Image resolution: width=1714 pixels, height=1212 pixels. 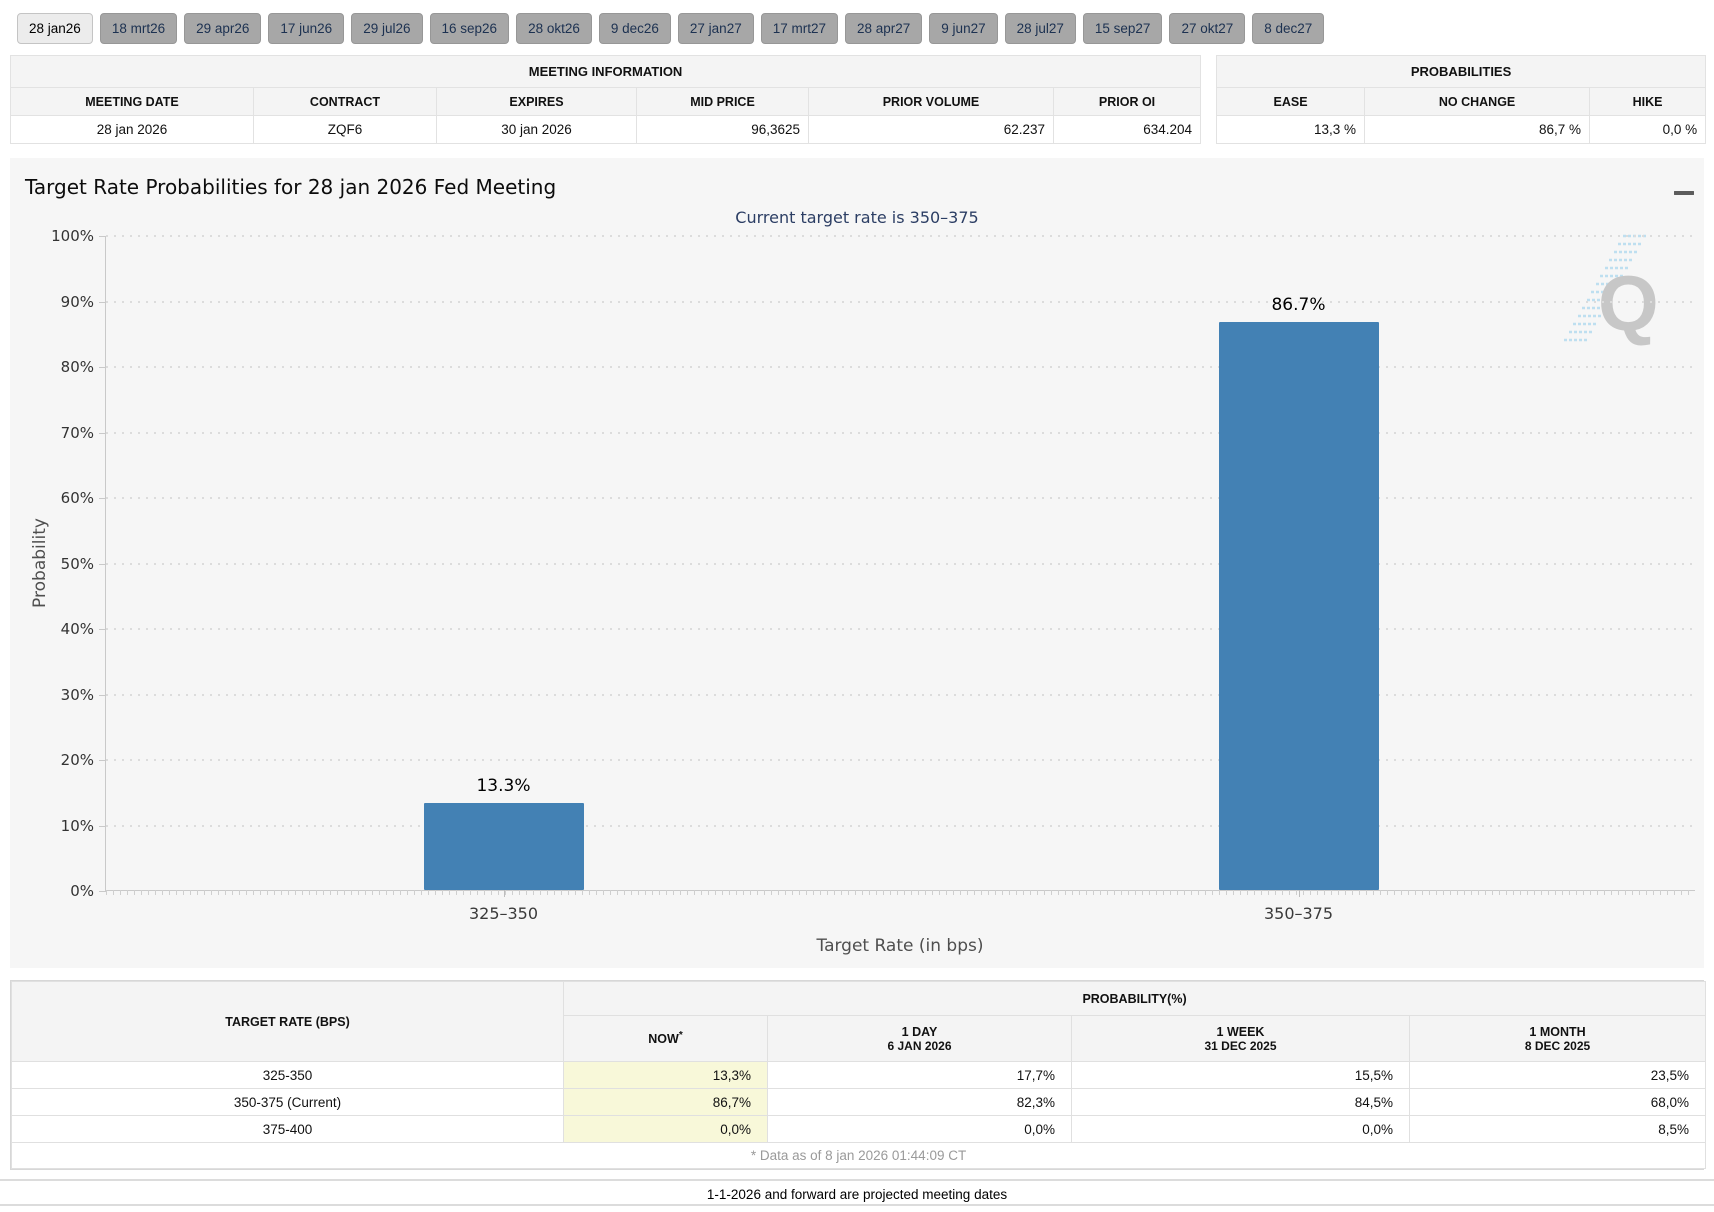 What do you see at coordinates (900, 946) in the screenshot?
I see `x-axis-title: Target Rate (in bps)` at bounding box center [900, 946].